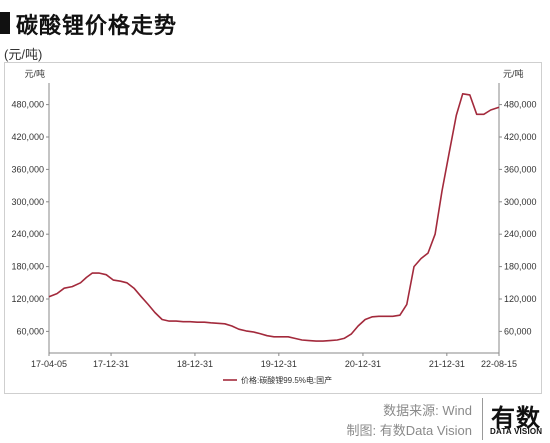 The width and height of the screenshot is (550, 443). Describe the element at coordinates (499, 364) in the screenshot. I see `x-tick-label: 22-08-15` at that location.